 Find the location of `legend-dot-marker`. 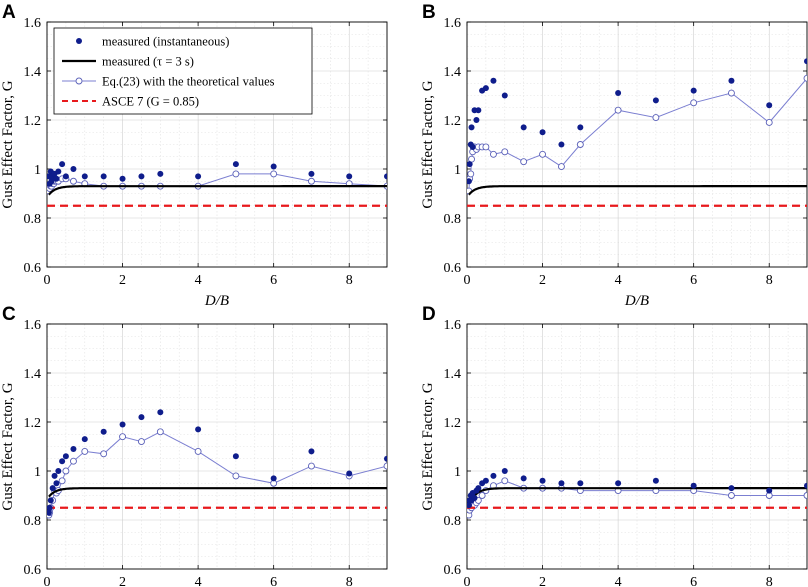

legend-dot-marker is located at coordinates (79, 41).